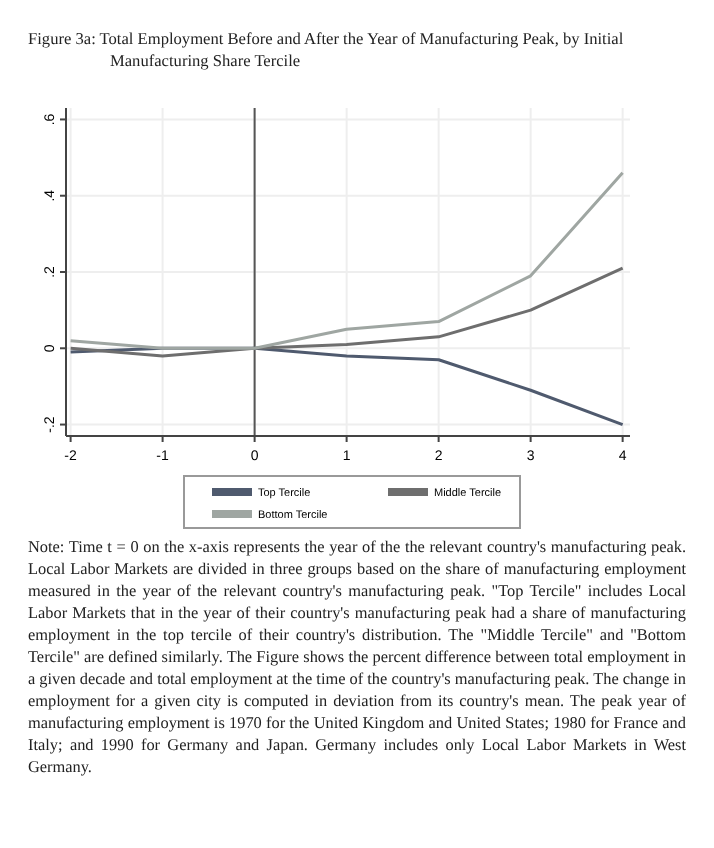 This screenshot has height=848, width=714. Describe the element at coordinates (326, 50) in the screenshot. I see `chart-title: Figure 3a: Total Employment Before and After the Year of Manufacturing Peak, by Initial Manufacturing Share Tercile` at that location.